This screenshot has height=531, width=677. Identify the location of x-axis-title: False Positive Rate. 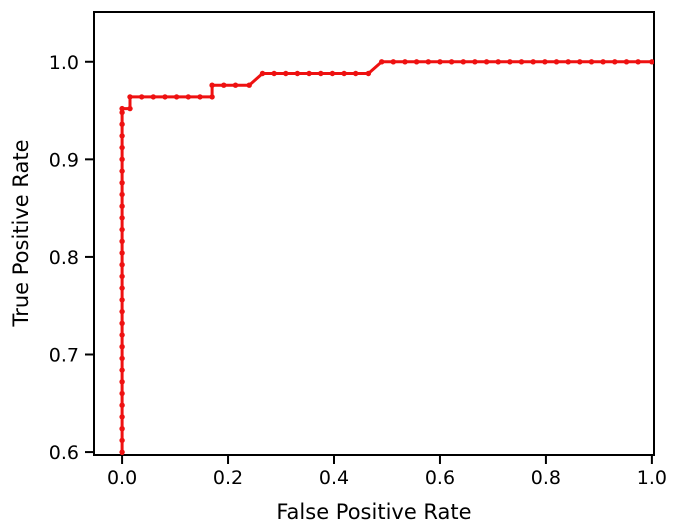
(373, 512).